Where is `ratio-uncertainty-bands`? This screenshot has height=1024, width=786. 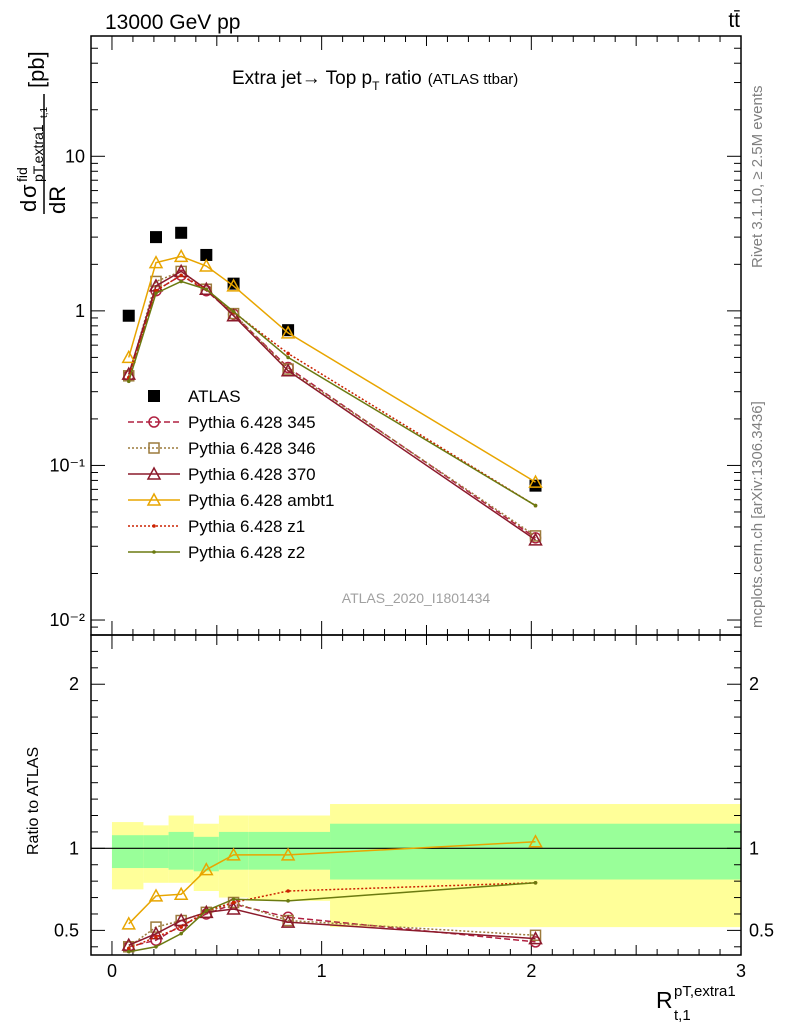 ratio-uncertainty-bands is located at coordinates (416, 866).